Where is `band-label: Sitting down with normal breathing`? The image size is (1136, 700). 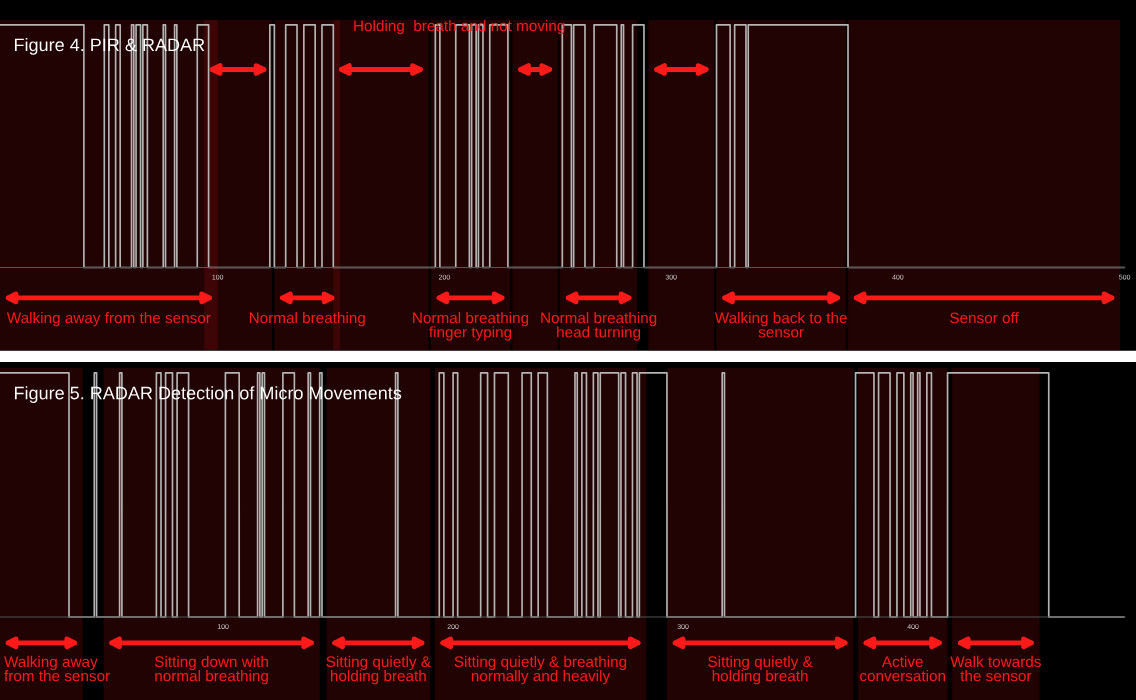
band-label: Sitting down with normal breathing is located at coordinates (211, 670).